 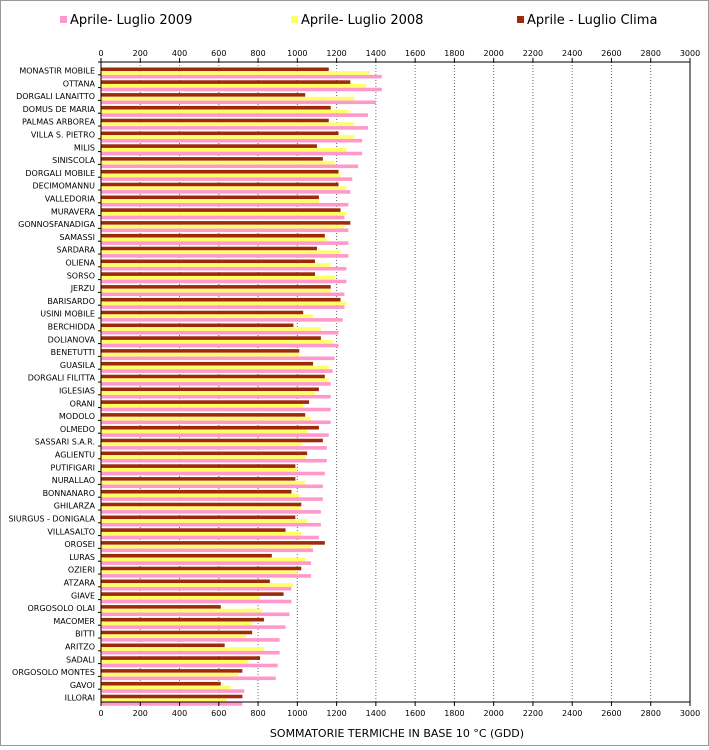 I want to click on x-tick-label-top: 0, so click(x=100, y=53).